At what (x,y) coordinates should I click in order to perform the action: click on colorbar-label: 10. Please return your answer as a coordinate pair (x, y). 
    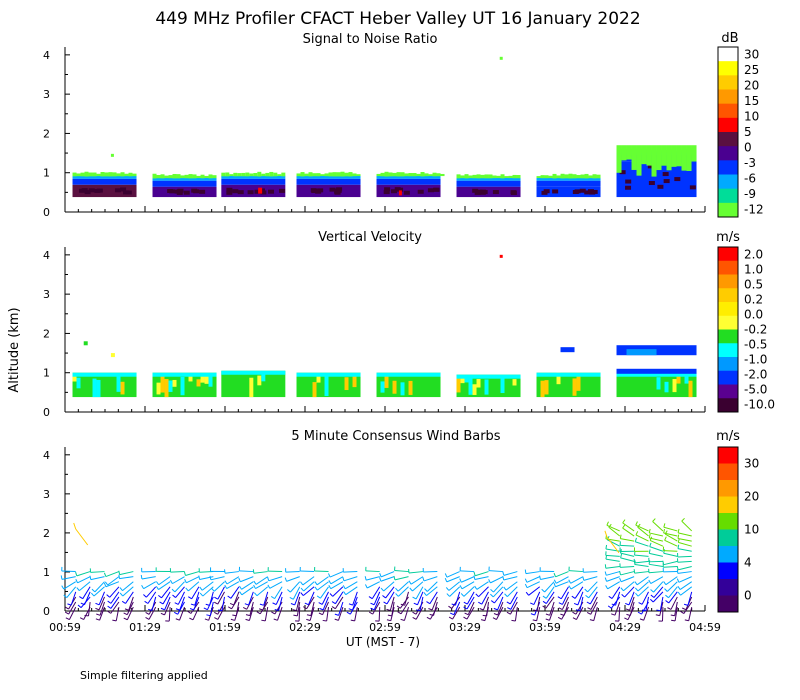
    Looking at the image, I should click on (751, 530).